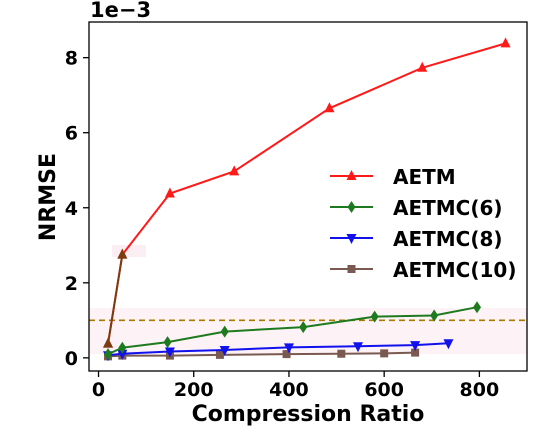 This screenshot has width=550, height=435. Describe the element at coordinates (448, 208) in the screenshot. I see `legend-label: AETMC(6)` at that location.